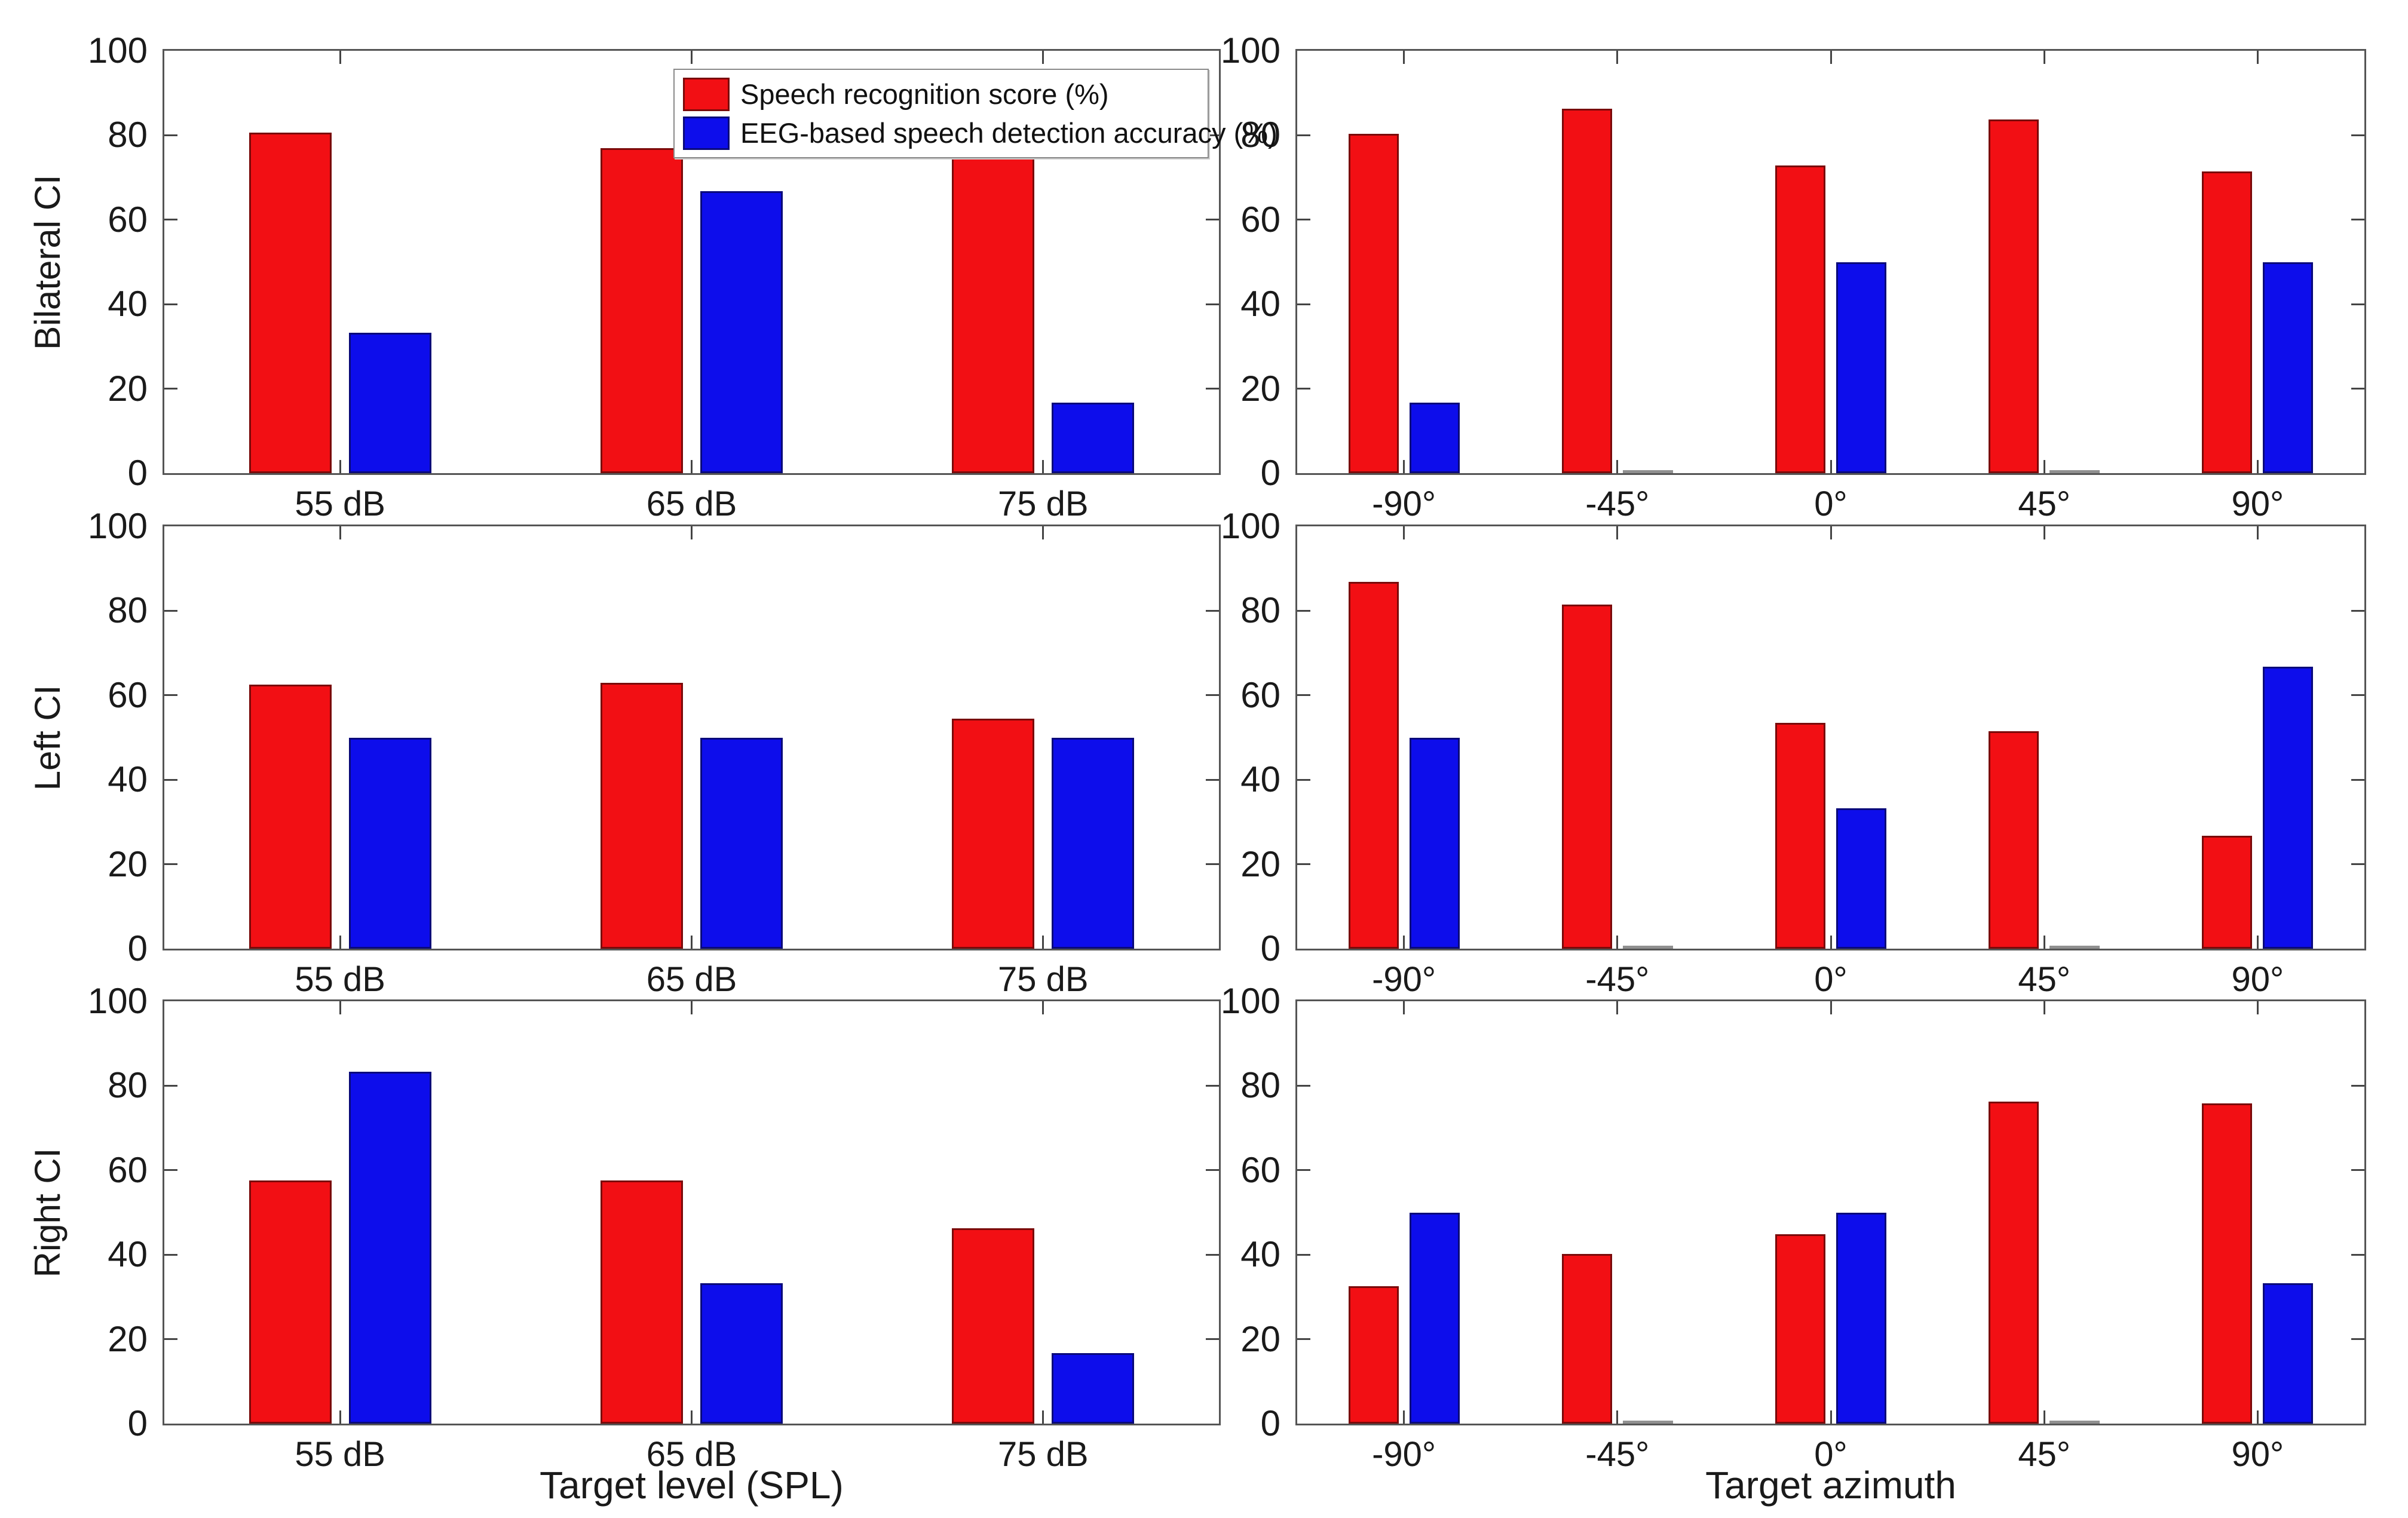  I want to click on legend-swatch-speech, so click(706, 94).